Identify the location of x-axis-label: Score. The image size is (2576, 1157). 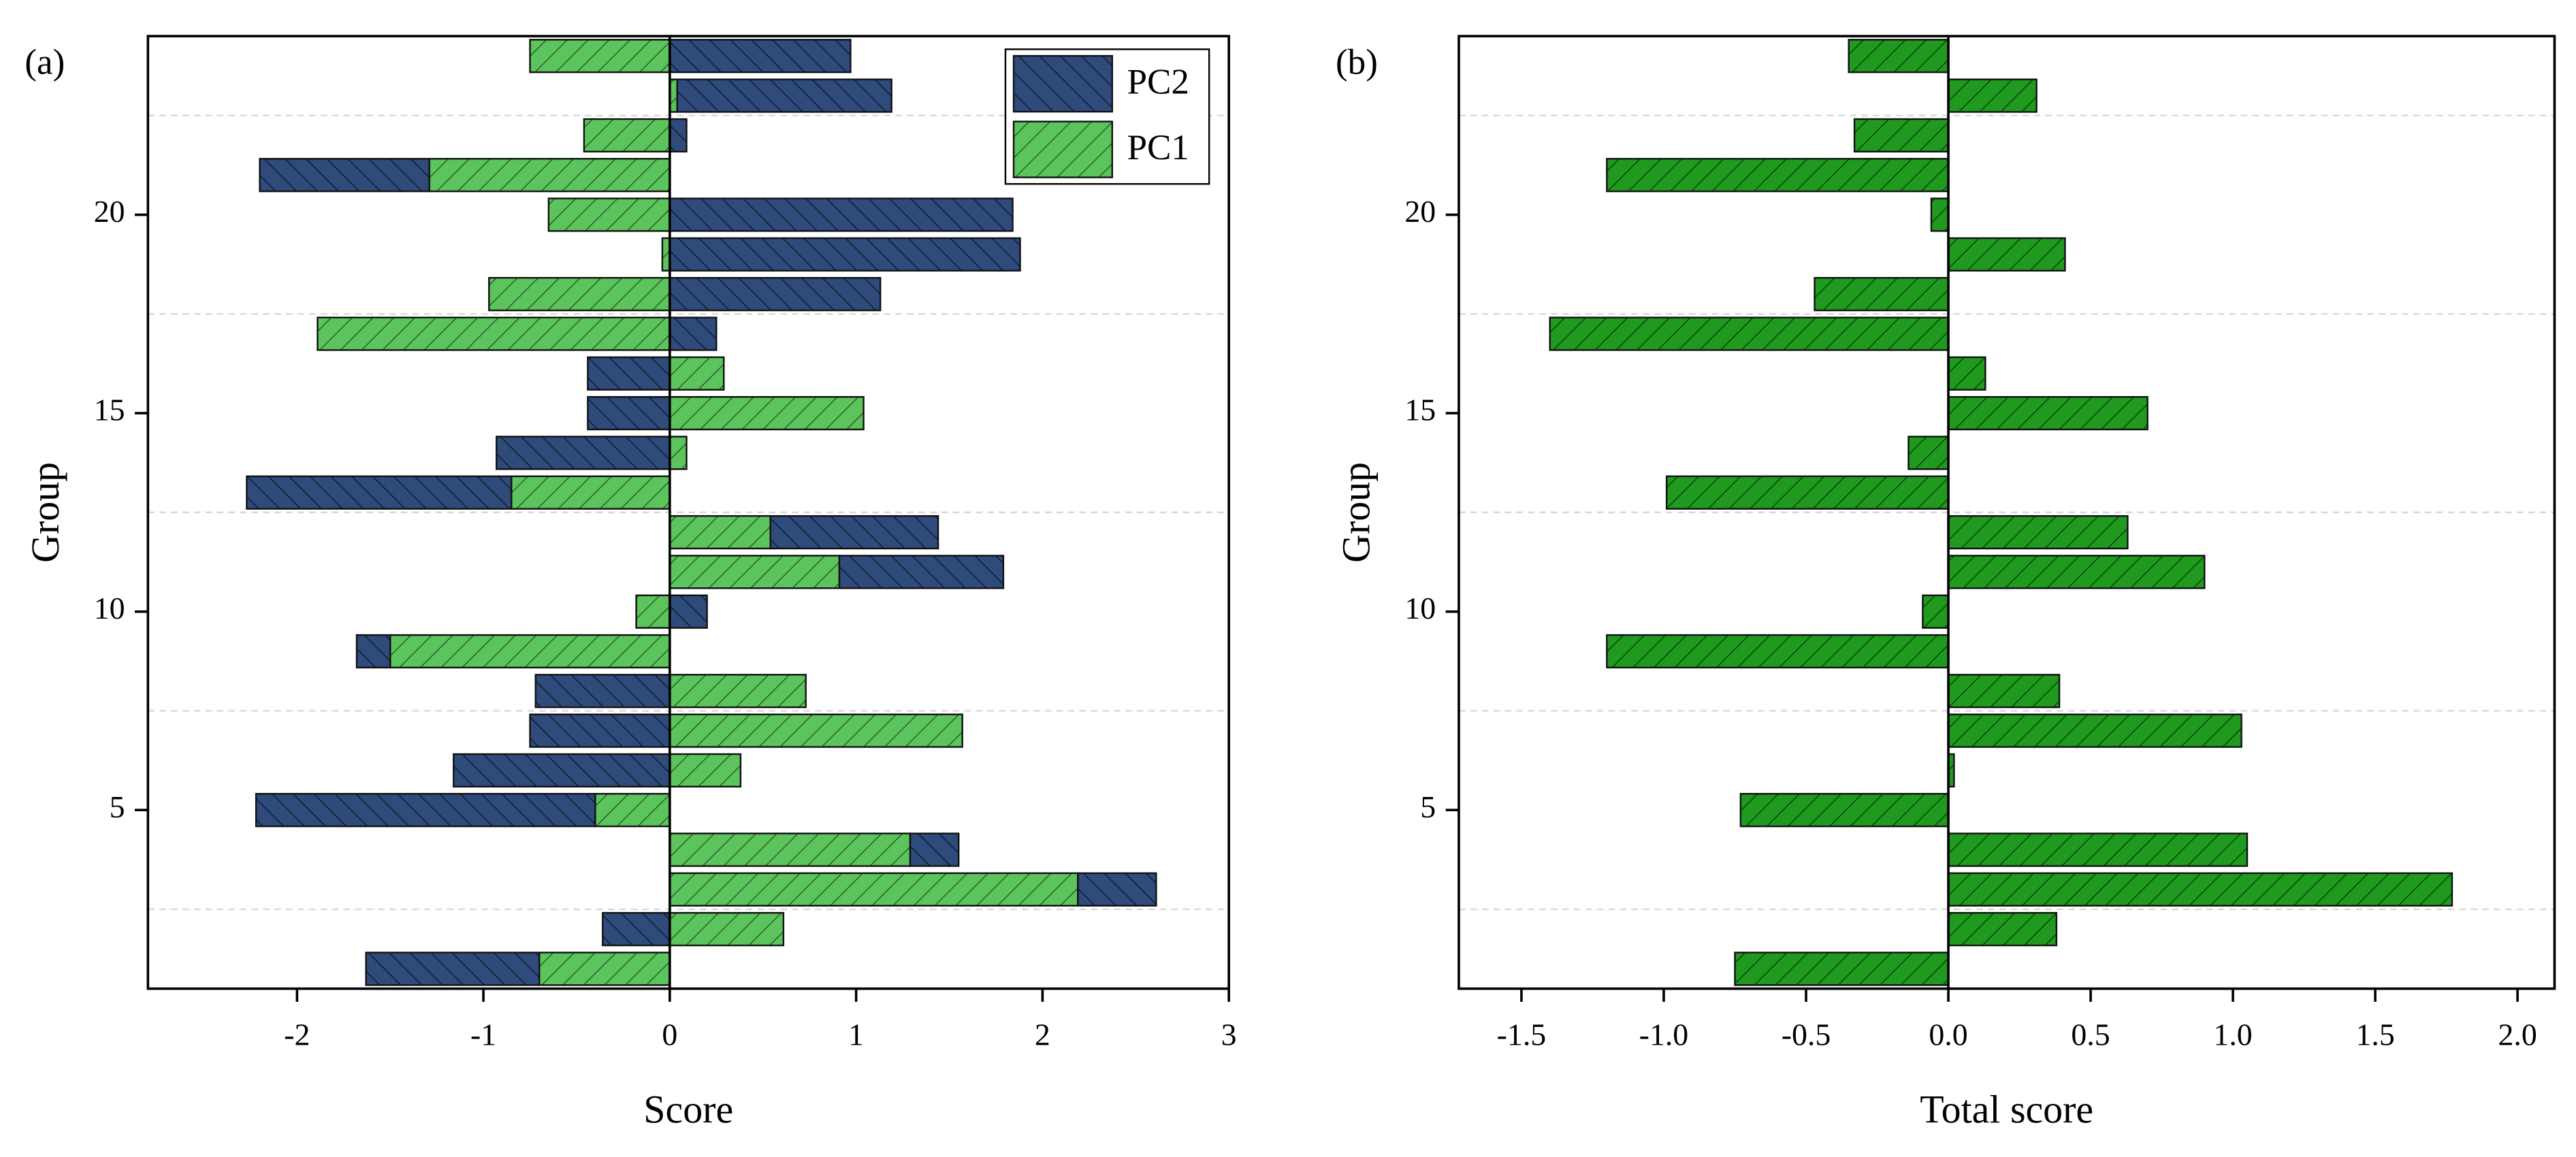
(688, 1109).